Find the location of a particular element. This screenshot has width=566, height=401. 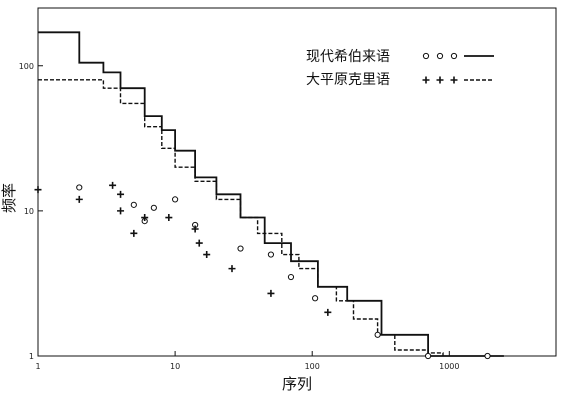

y-tick-label: 10 is located at coordinates (29, 211).